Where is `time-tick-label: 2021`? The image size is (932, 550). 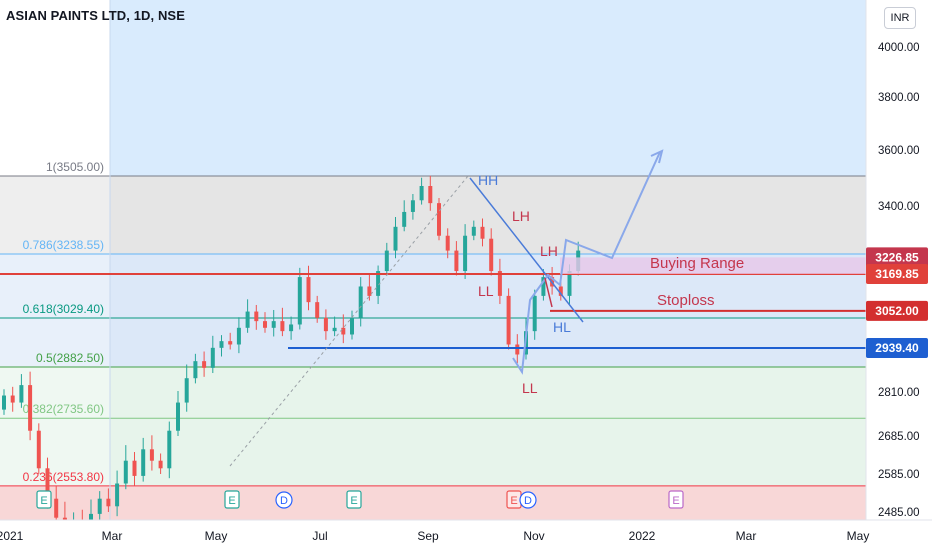
time-tick-label: 2021 is located at coordinates (12, 536).